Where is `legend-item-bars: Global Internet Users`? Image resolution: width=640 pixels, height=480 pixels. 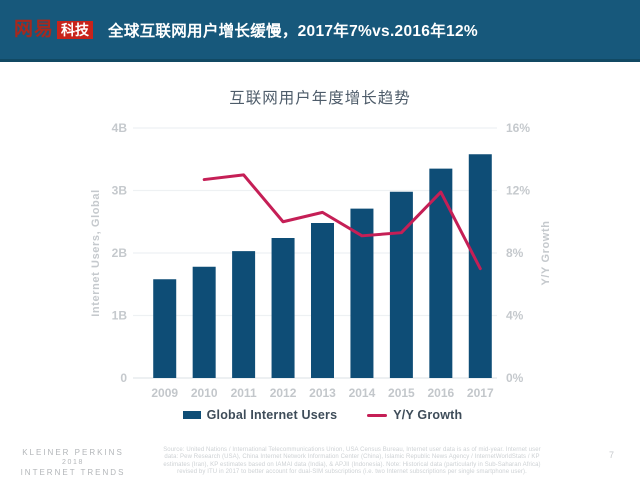
legend-item-bars: Global Internet Users is located at coordinates (260, 415).